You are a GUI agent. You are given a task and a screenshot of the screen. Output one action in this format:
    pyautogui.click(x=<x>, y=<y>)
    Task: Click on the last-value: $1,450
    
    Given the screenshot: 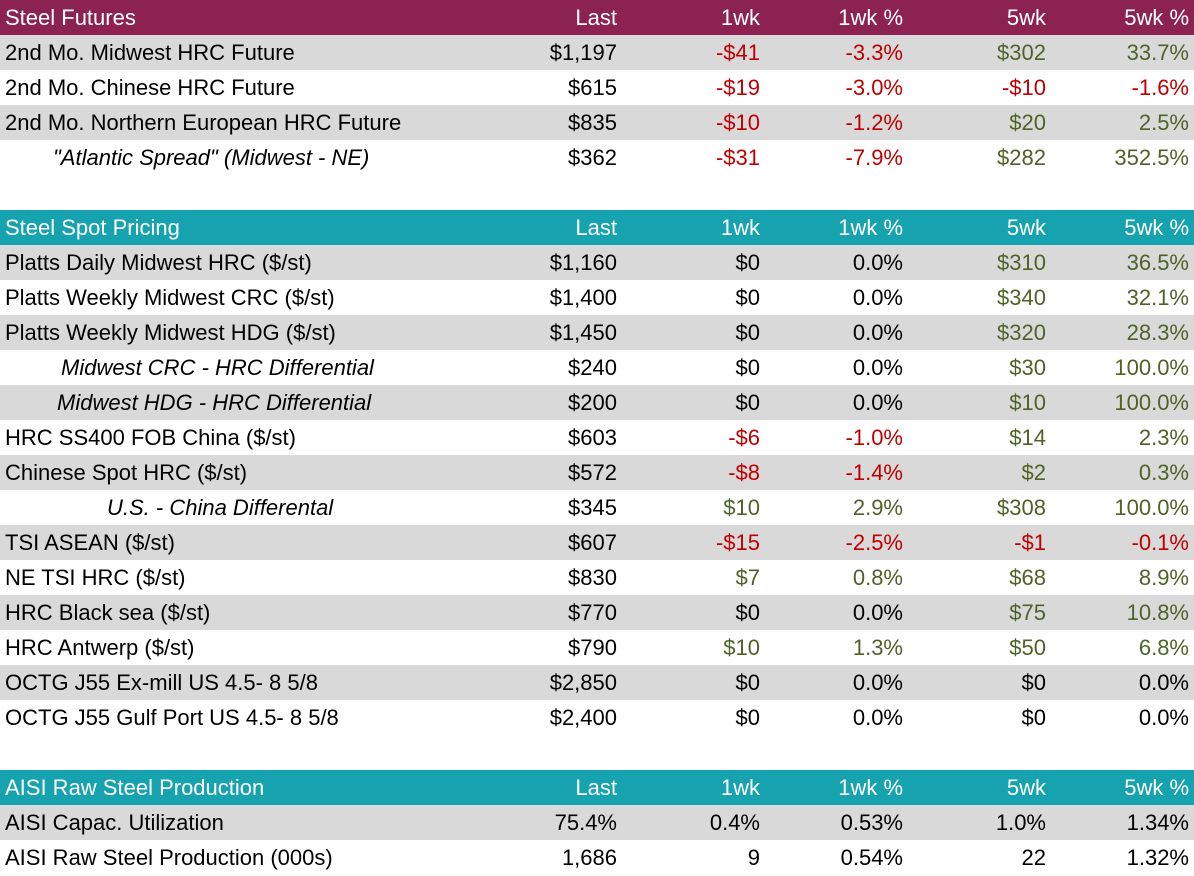 What is the action you would take?
    pyautogui.click(x=583, y=332)
    